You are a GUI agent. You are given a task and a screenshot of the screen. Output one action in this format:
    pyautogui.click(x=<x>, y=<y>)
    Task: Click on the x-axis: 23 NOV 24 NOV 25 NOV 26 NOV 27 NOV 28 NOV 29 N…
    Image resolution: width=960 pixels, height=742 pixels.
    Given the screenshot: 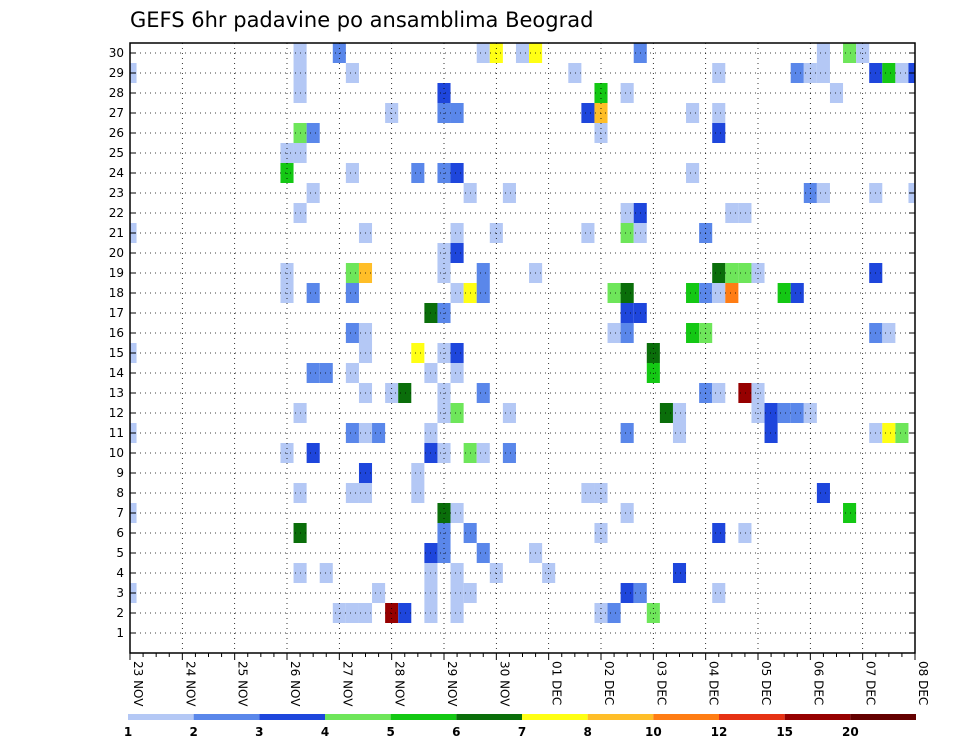 What is the action you would take?
    pyautogui.click(x=529, y=680)
    